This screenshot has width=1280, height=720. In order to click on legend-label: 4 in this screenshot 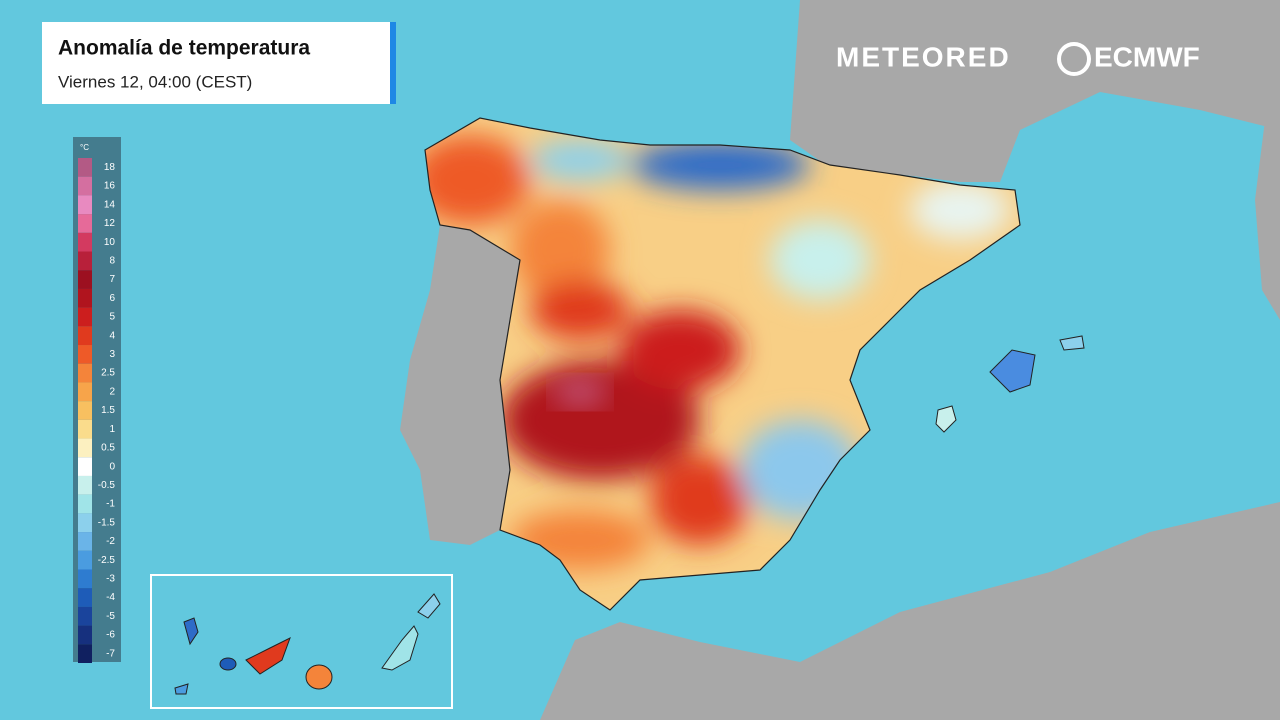, I will do `click(112, 335)`.